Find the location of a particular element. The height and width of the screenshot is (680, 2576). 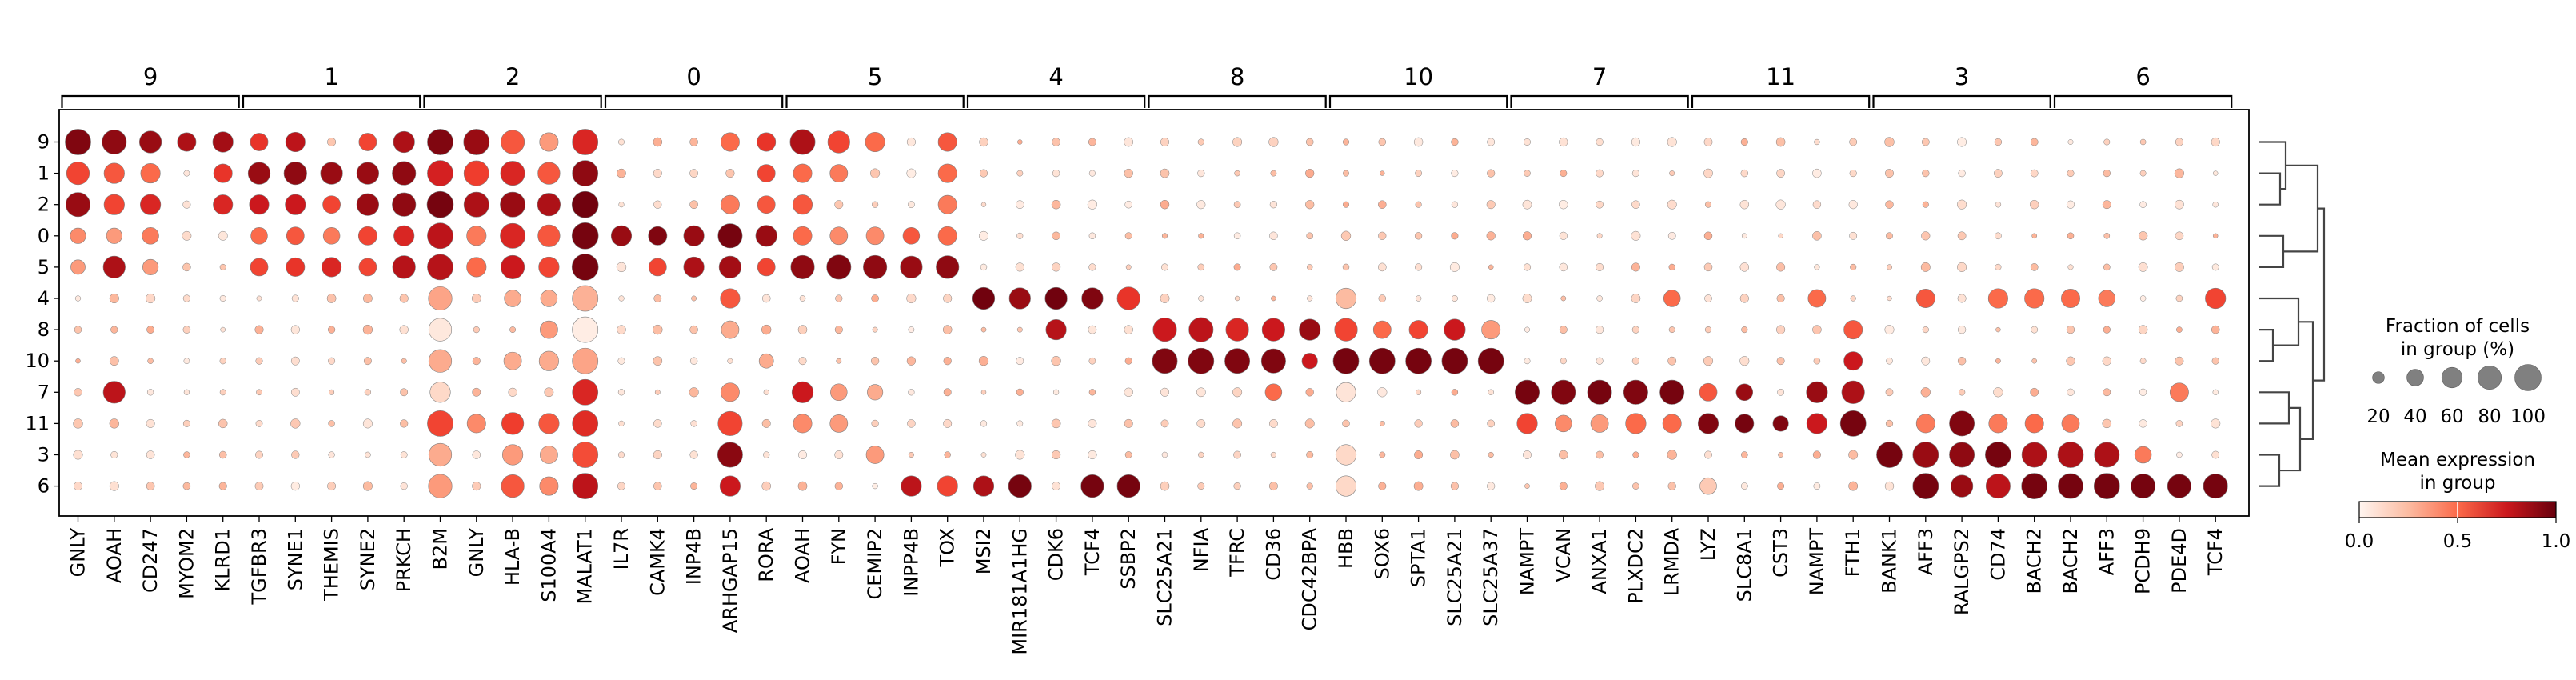

bracket-label-10: 10 is located at coordinates (1419, 76).